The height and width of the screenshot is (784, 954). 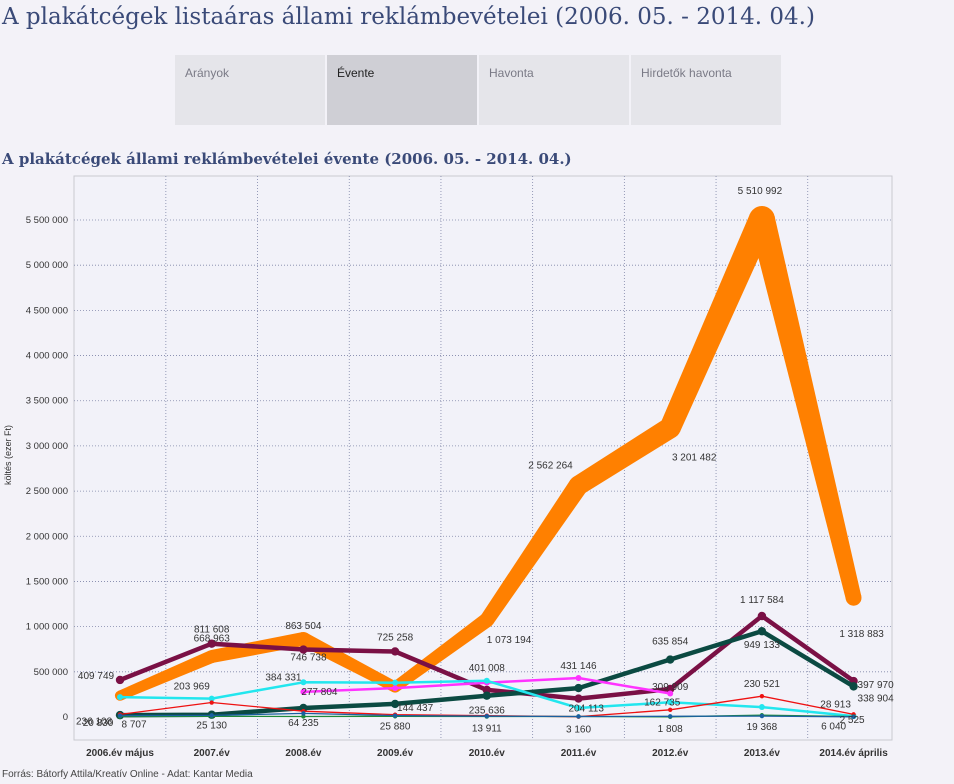 I want to click on data-label: 668 963, so click(x=212, y=639).